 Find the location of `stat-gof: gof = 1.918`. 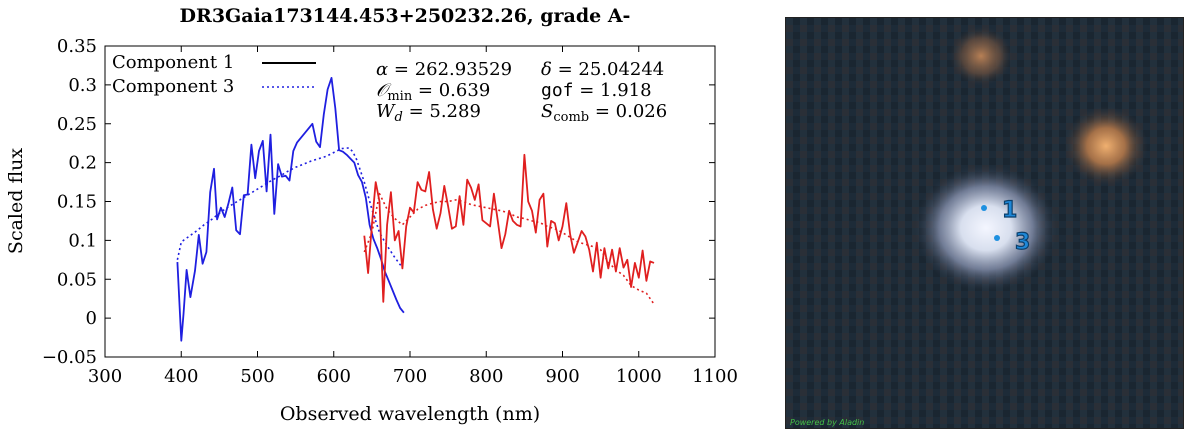

stat-gof: gof = 1.918 is located at coordinates (596, 90).